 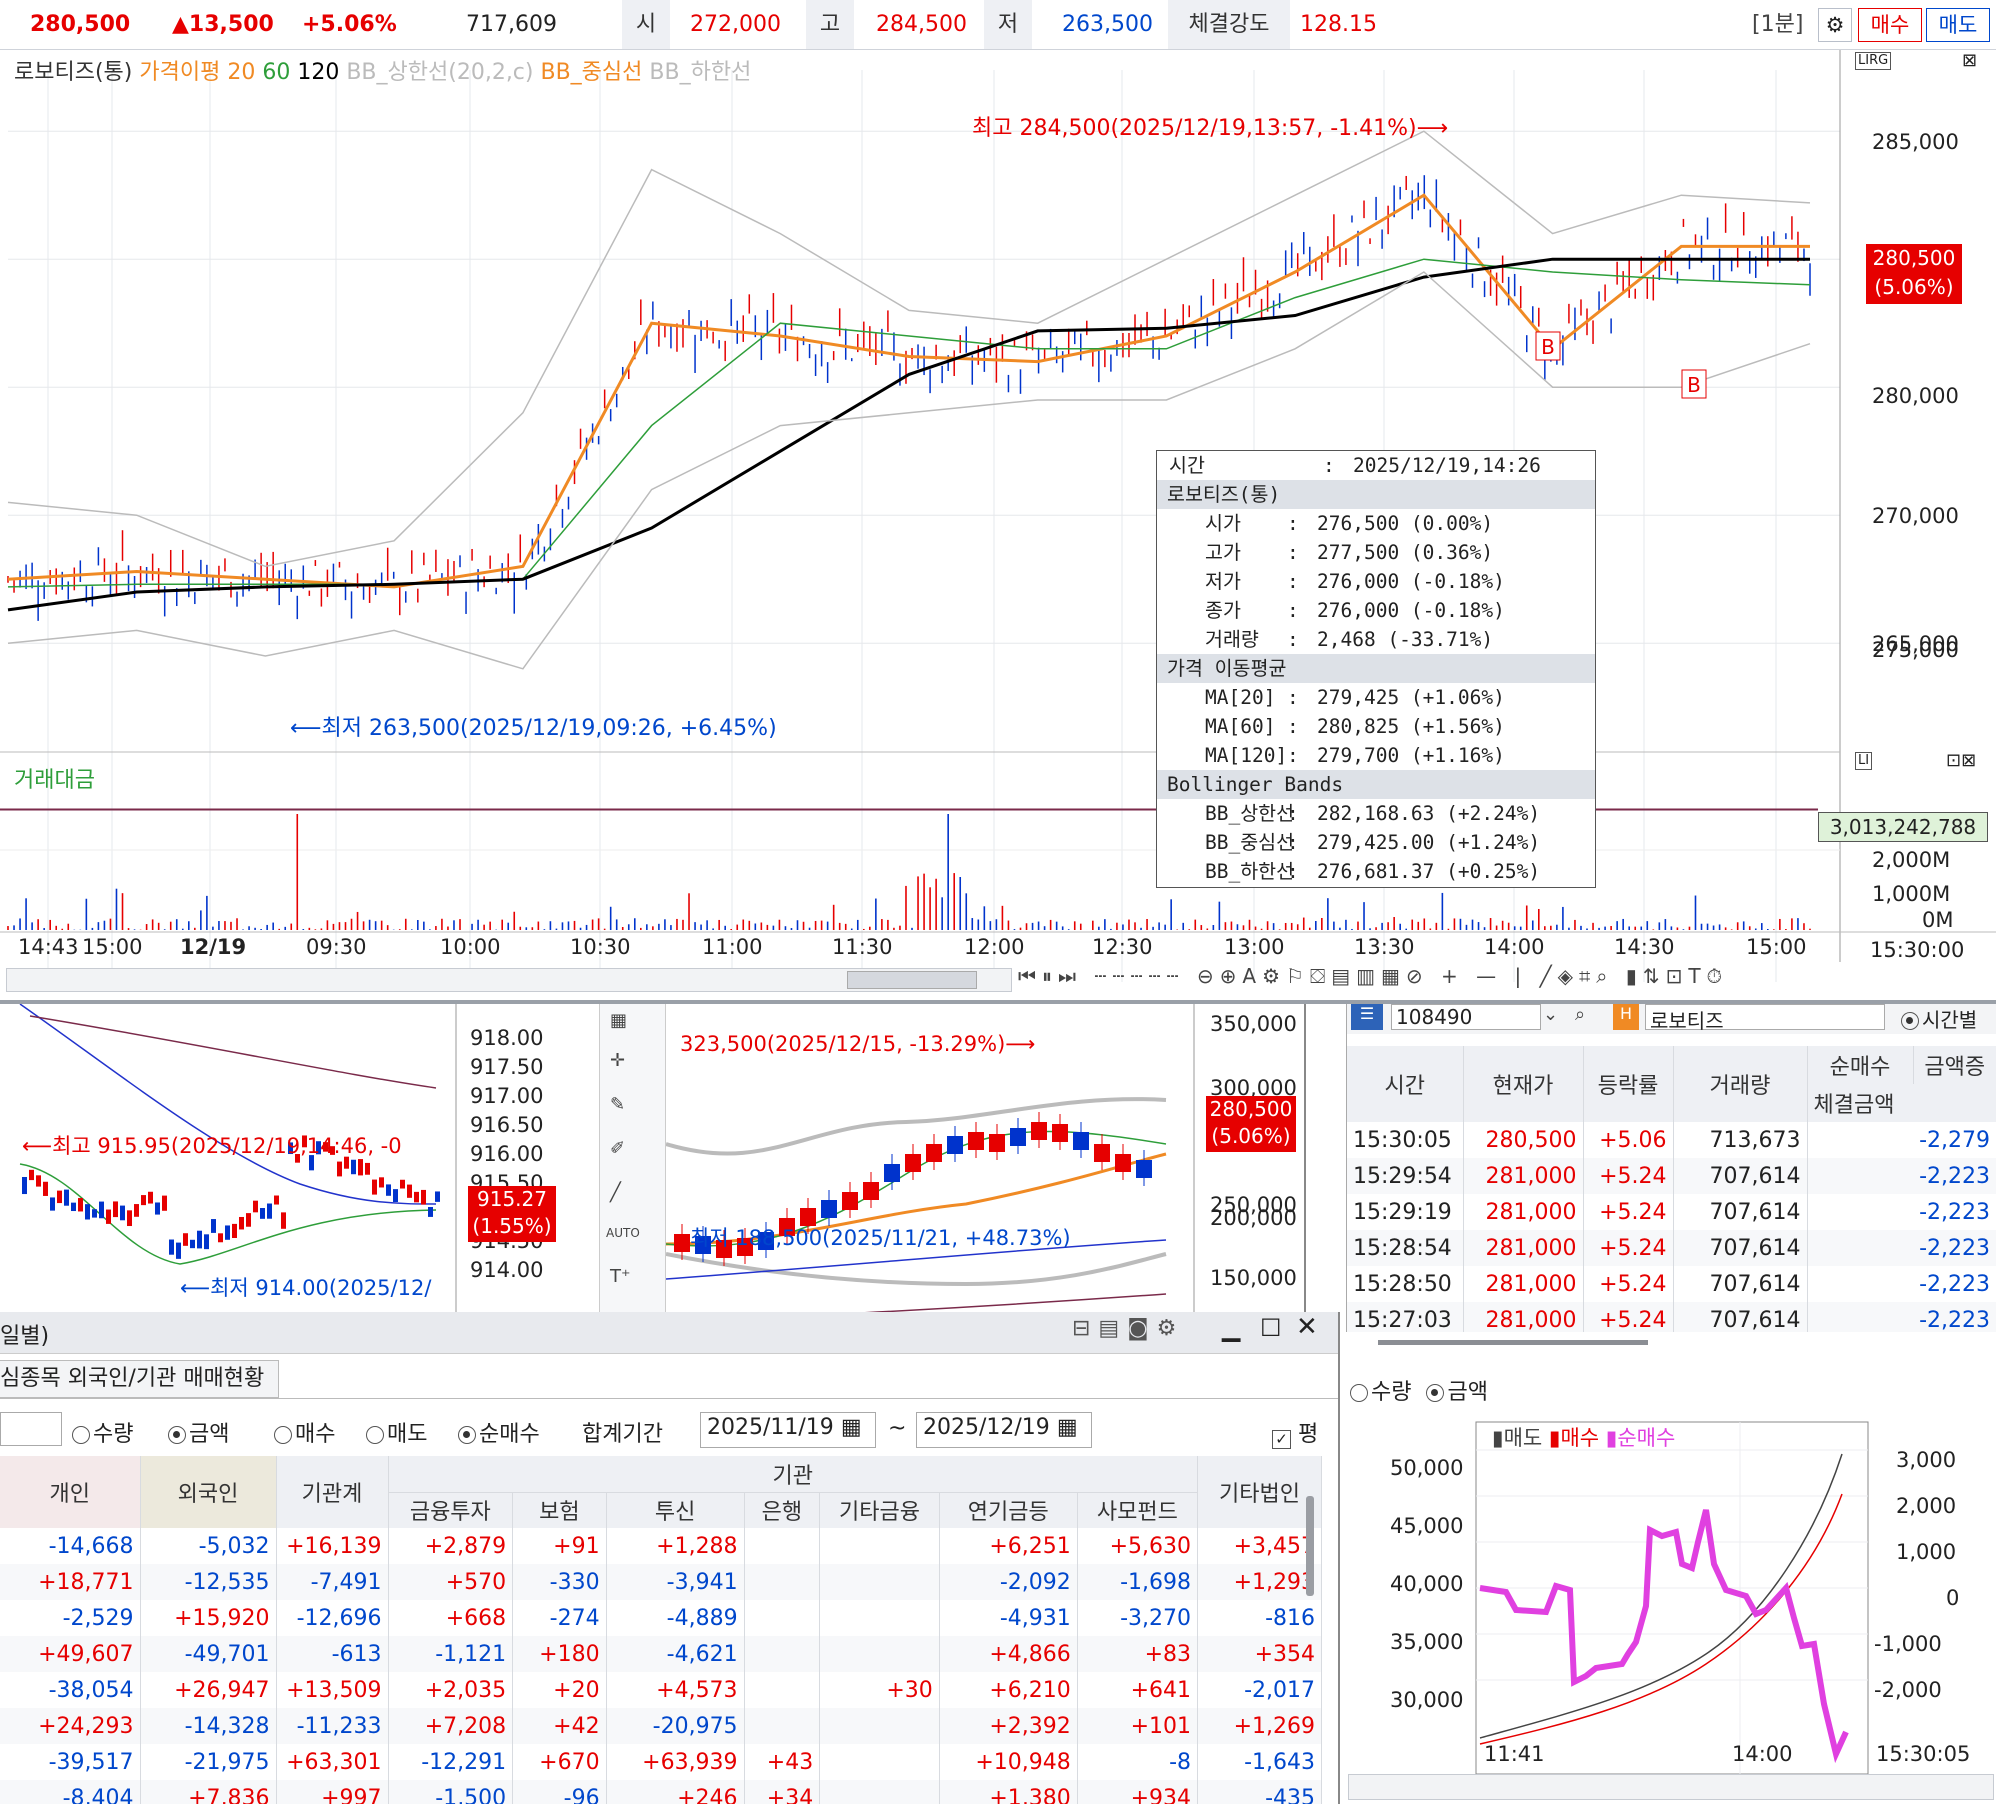 I want to click on marker-tool-icon: ✐, so click(x=618, y=1148).